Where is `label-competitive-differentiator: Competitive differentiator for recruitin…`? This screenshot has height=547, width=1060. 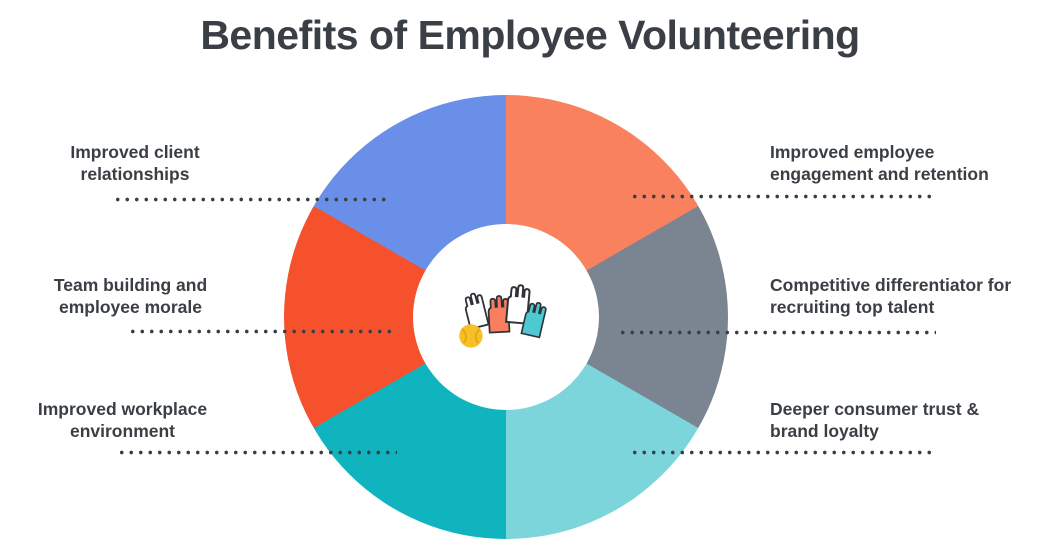 label-competitive-differentiator: Competitive differentiator for recruitin… is located at coordinates (910, 296).